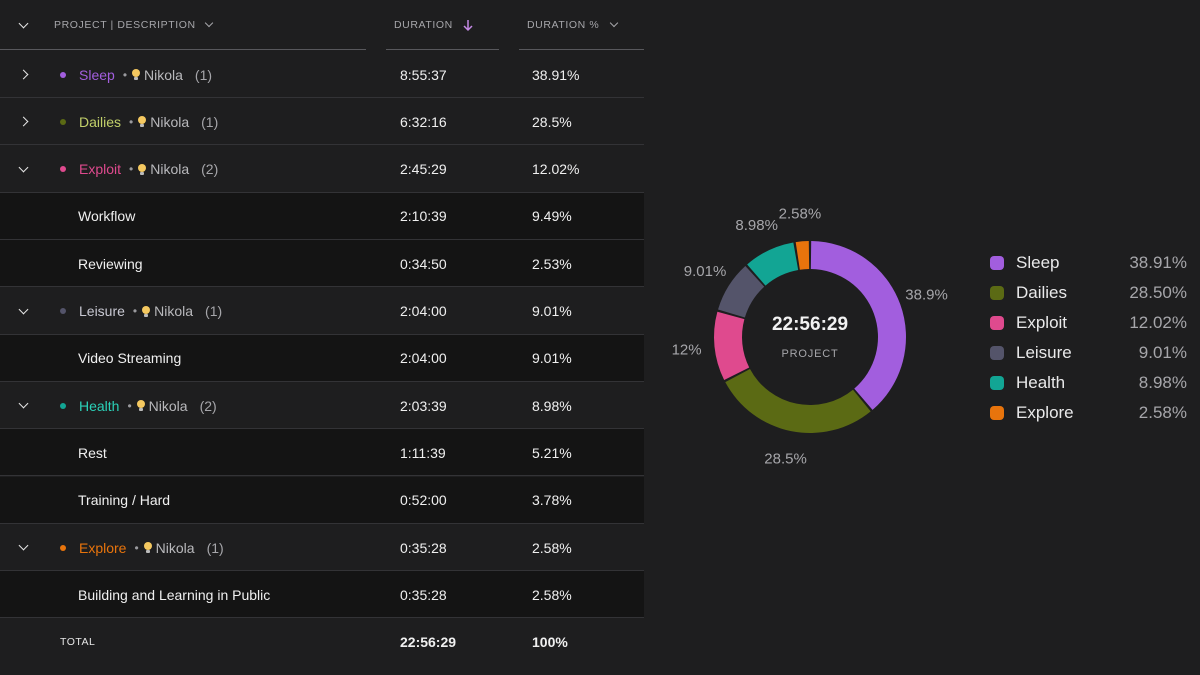  I want to click on legend-item-leisure: Leisure 9.01%, so click(1090, 355).